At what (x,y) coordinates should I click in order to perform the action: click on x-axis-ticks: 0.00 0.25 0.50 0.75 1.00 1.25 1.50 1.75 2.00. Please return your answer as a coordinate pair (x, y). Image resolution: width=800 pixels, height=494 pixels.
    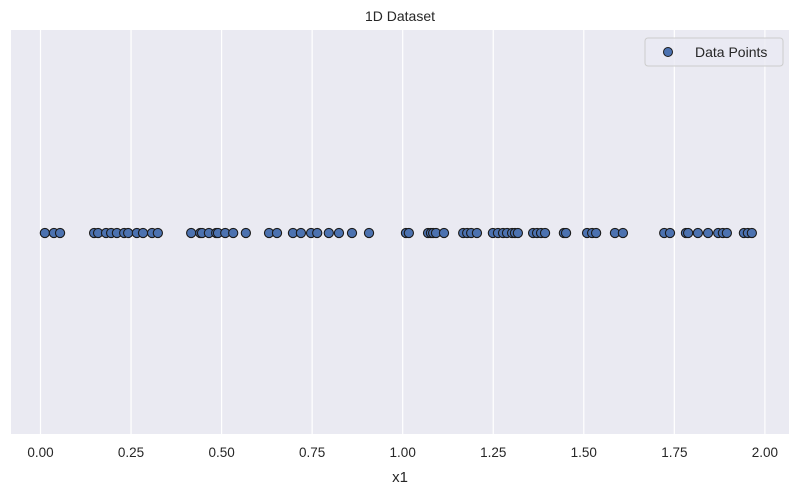
    Looking at the image, I should click on (402, 452).